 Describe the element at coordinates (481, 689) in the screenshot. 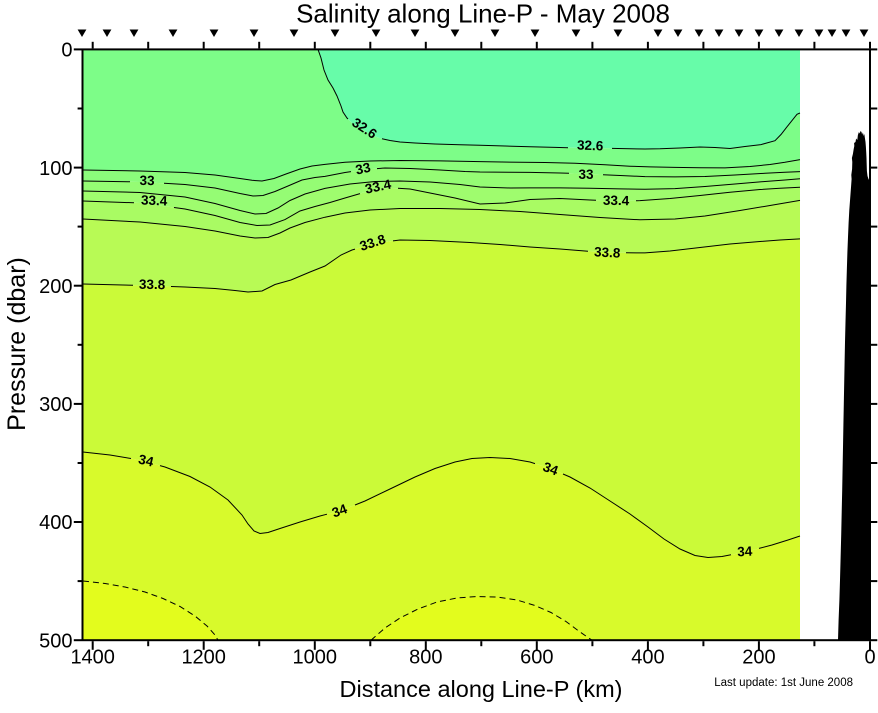

I see `svg-text: Distance along Line-P (km)` at that location.